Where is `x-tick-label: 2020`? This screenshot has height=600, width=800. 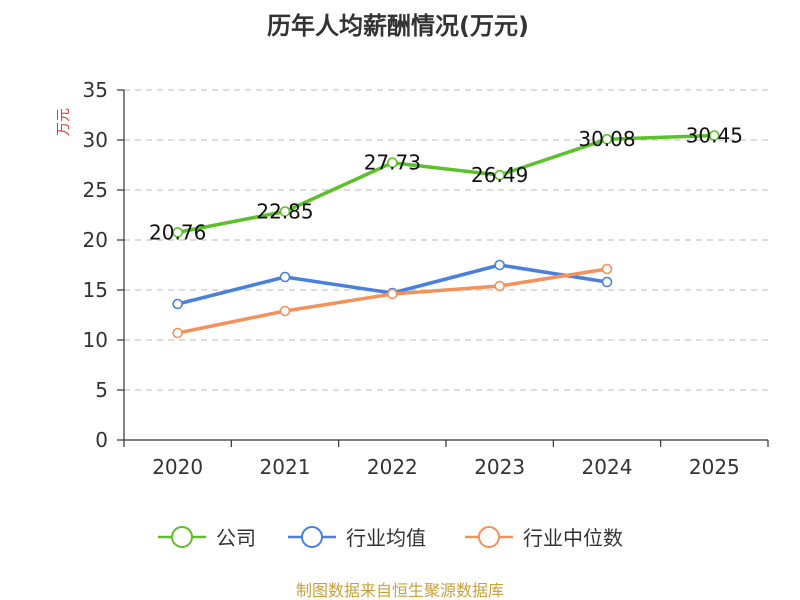
x-tick-label: 2020 is located at coordinates (177, 467).